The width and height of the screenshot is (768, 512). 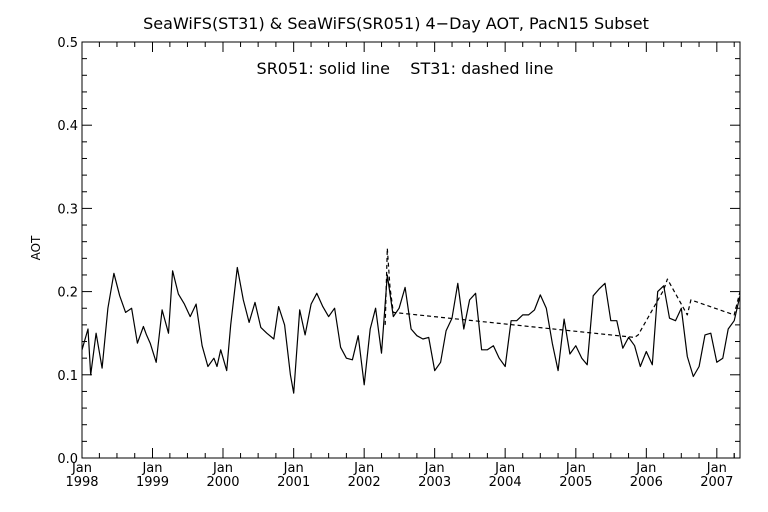 What do you see at coordinates (67, 293) in the screenshot?
I see `y-tick-label: 0.2` at bounding box center [67, 293].